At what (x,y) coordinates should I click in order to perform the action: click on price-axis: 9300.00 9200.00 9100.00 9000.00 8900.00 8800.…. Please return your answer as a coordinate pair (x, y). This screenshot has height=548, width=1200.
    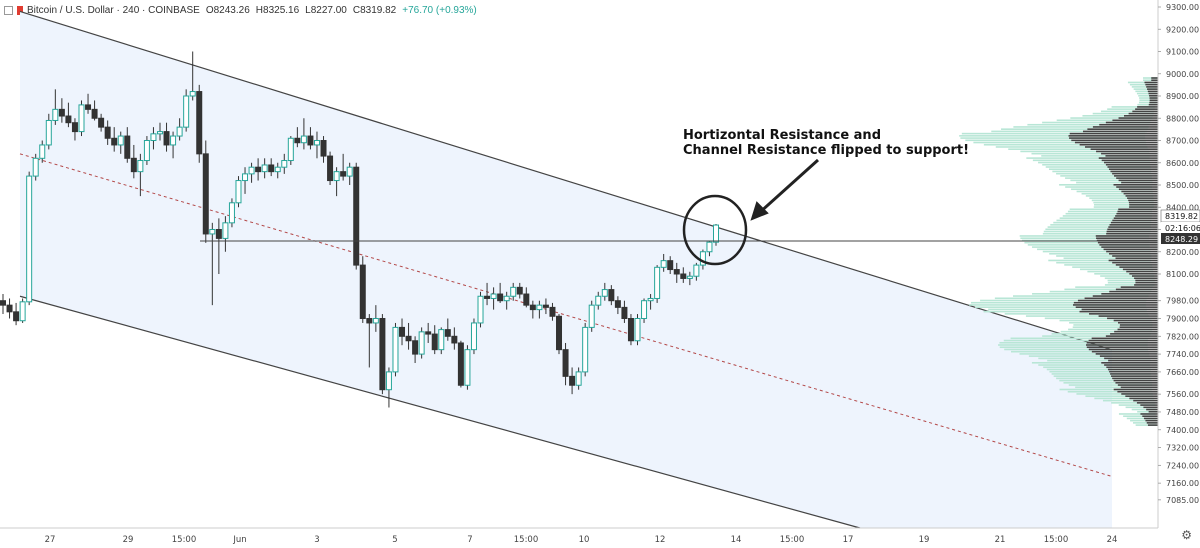
    Looking at the image, I should click on (1178, 274).